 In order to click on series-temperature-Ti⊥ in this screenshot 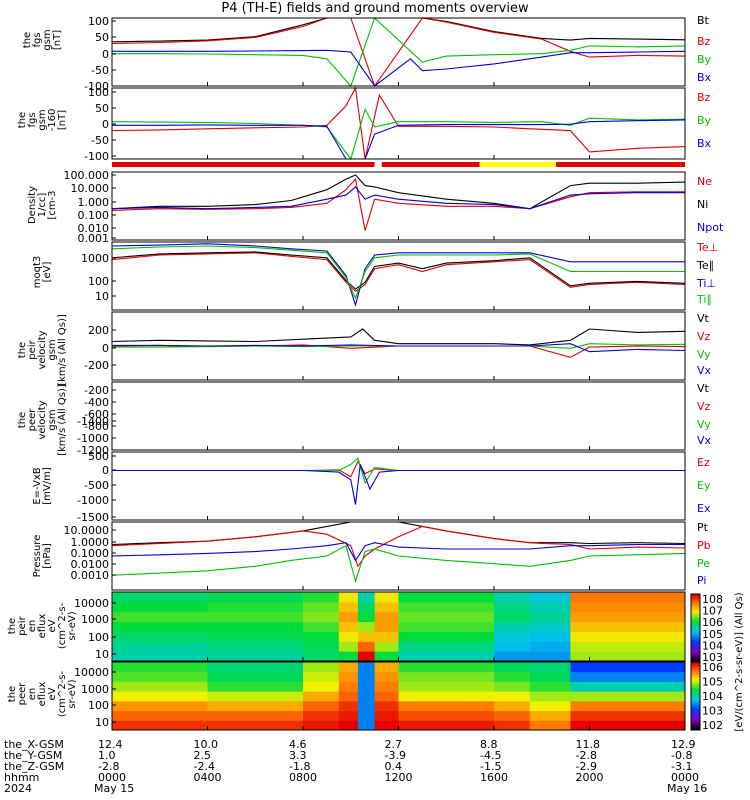, I will do `click(398, 275)`.